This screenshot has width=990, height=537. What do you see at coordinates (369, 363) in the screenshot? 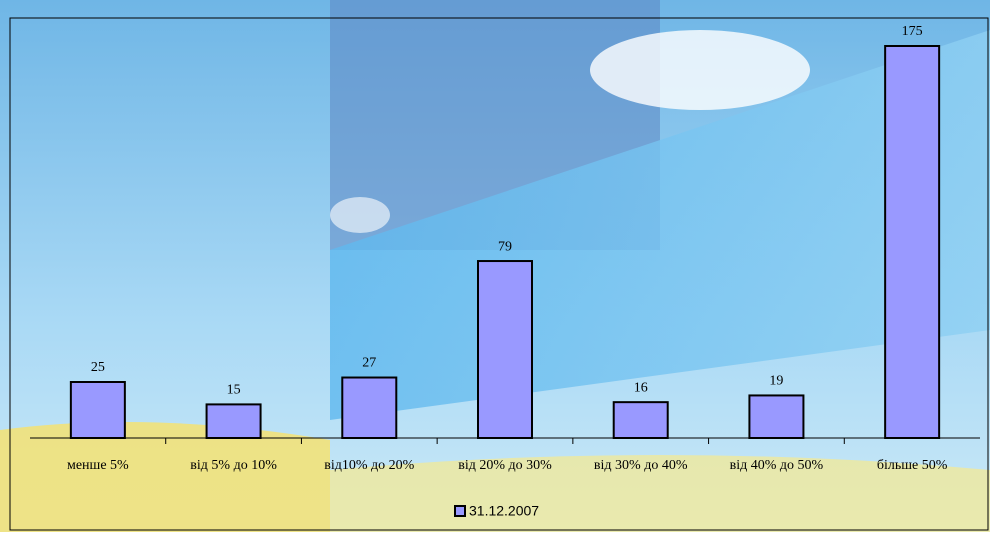
I see `value-label: 27` at bounding box center [369, 363].